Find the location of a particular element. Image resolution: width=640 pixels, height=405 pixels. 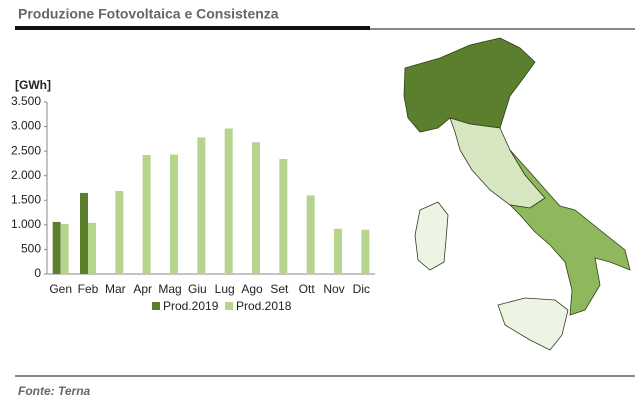

y-tick-label: 3.500 is located at coordinates (26, 101).